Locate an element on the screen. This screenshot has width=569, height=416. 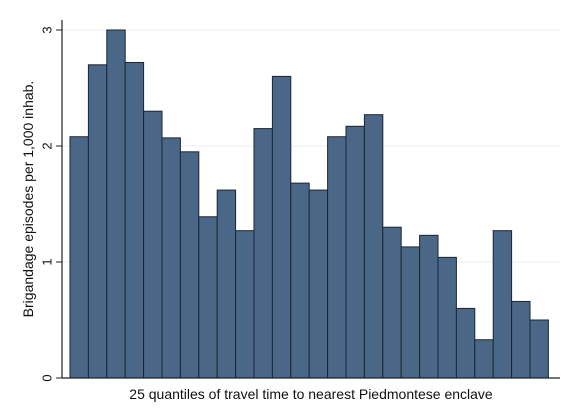
y-tick-label-0: 0 is located at coordinates (46, 377).